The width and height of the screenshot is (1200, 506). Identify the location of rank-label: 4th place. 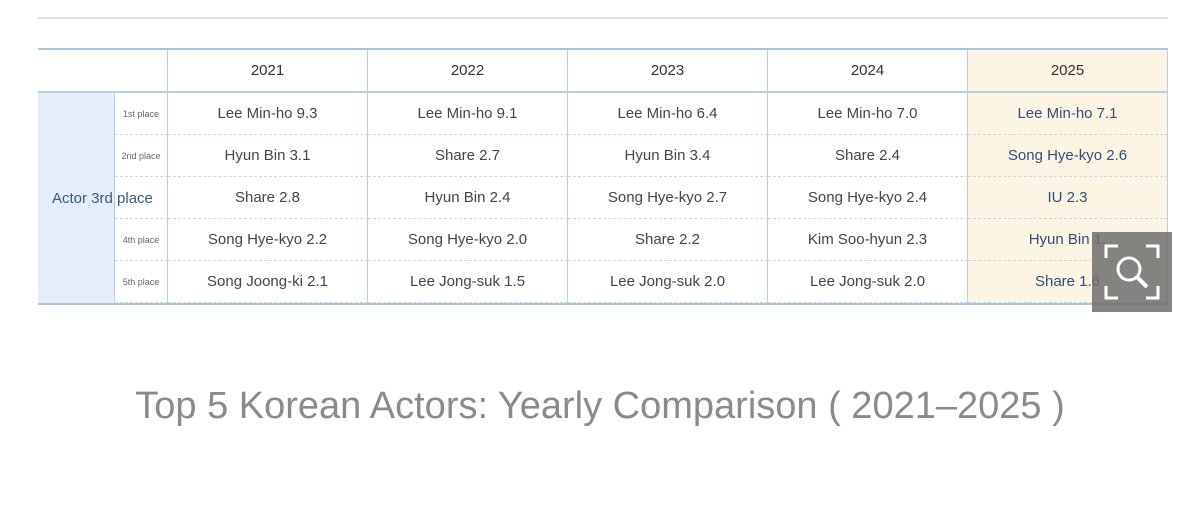
(141, 240).